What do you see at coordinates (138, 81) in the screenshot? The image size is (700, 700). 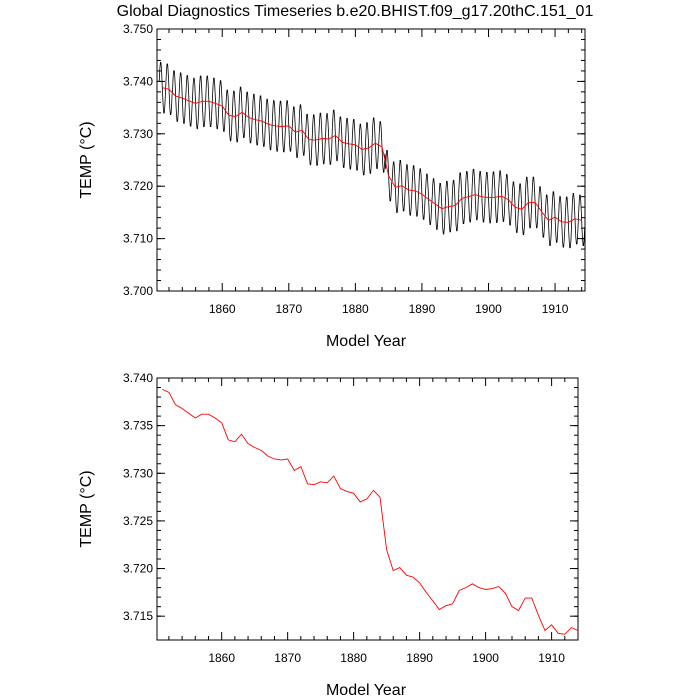 I see `top-ytick-label: 3.740` at bounding box center [138, 81].